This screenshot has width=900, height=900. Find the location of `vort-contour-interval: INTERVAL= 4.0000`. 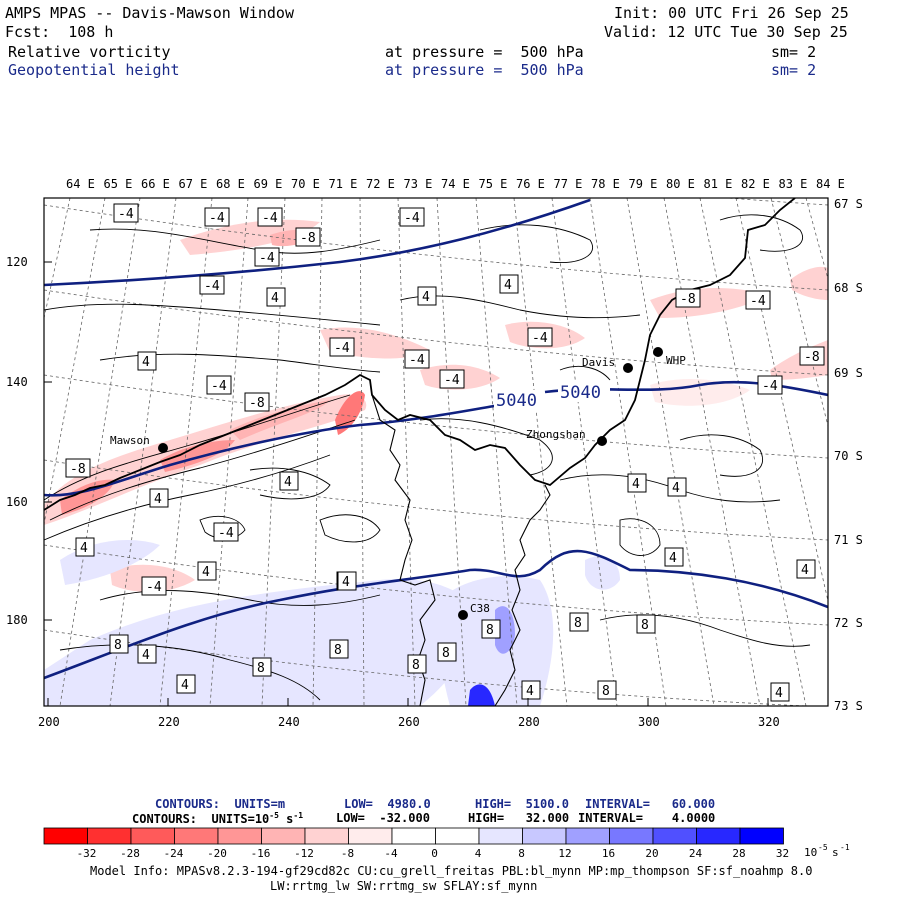

vort-contour-interval: INTERVAL= 4.0000 is located at coordinates (647, 818).